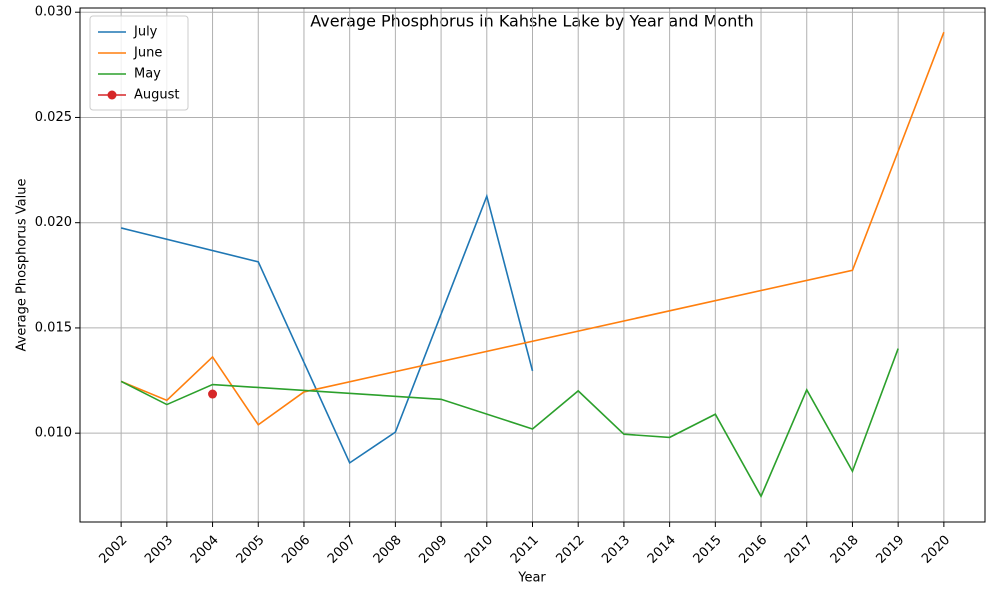  What do you see at coordinates (53, 222) in the screenshot?
I see `y-tick-label: 0.020` at bounding box center [53, 222].